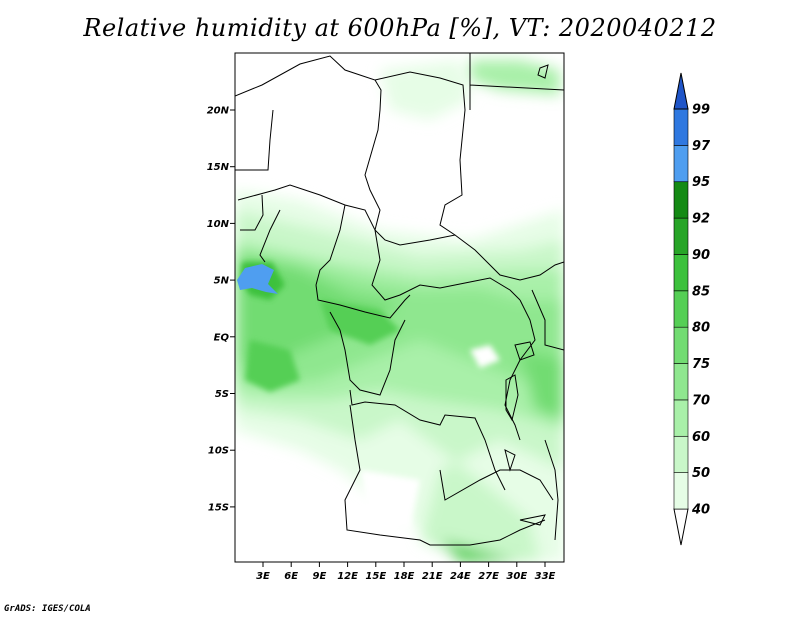 The width and height of the screenshot is (800, 618). I want to click on lon-tick-label: 18E, so click(404, 576).